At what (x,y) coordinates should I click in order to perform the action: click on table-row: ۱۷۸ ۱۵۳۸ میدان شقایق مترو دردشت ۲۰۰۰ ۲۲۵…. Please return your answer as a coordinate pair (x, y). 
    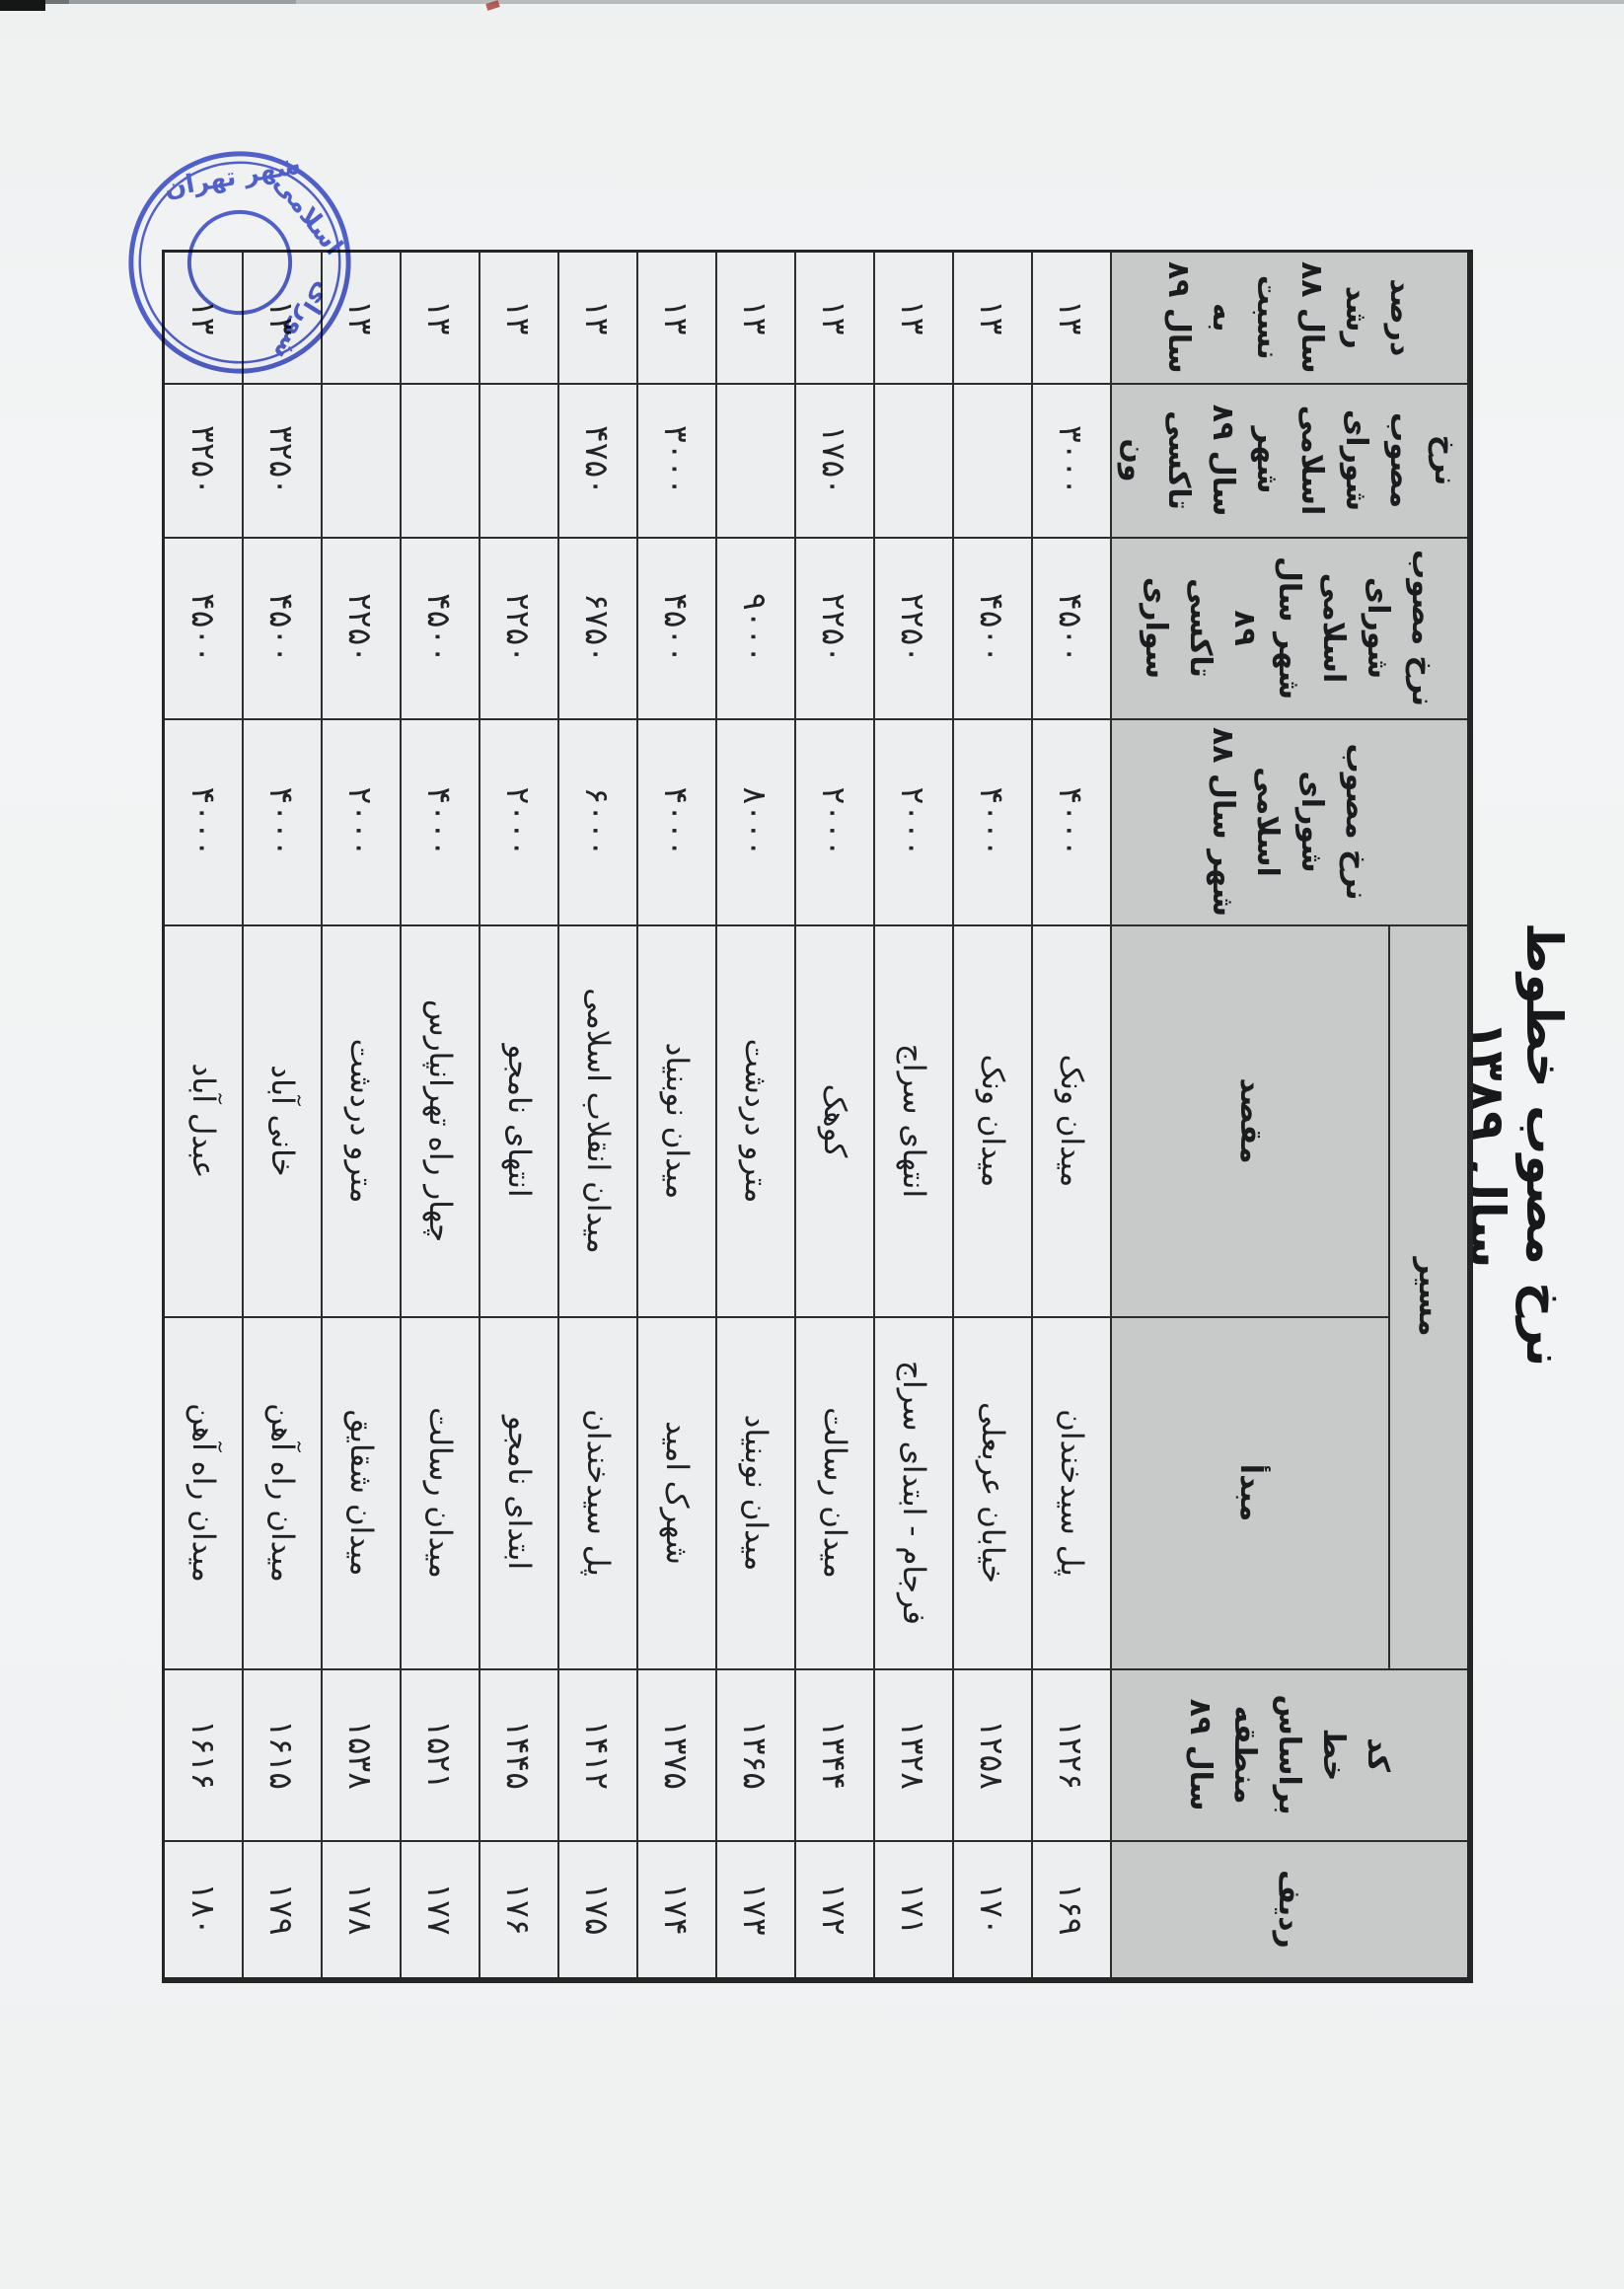
    Looking at the image, I should click on (361, 1115).